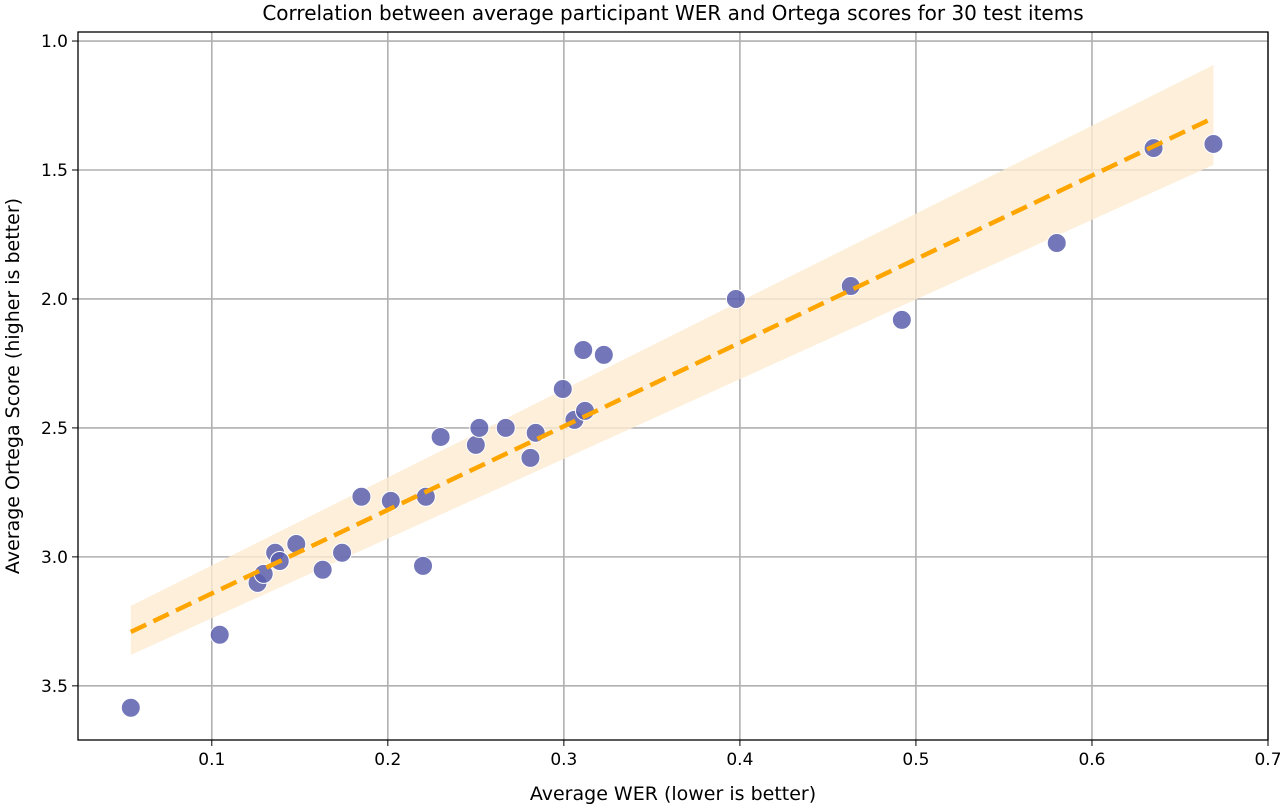 This screenshot has width=1280, height=809. Describe the element at coordinates (387, 760) in the screenshot. I see `x-tick-label: 0.2` at that location.